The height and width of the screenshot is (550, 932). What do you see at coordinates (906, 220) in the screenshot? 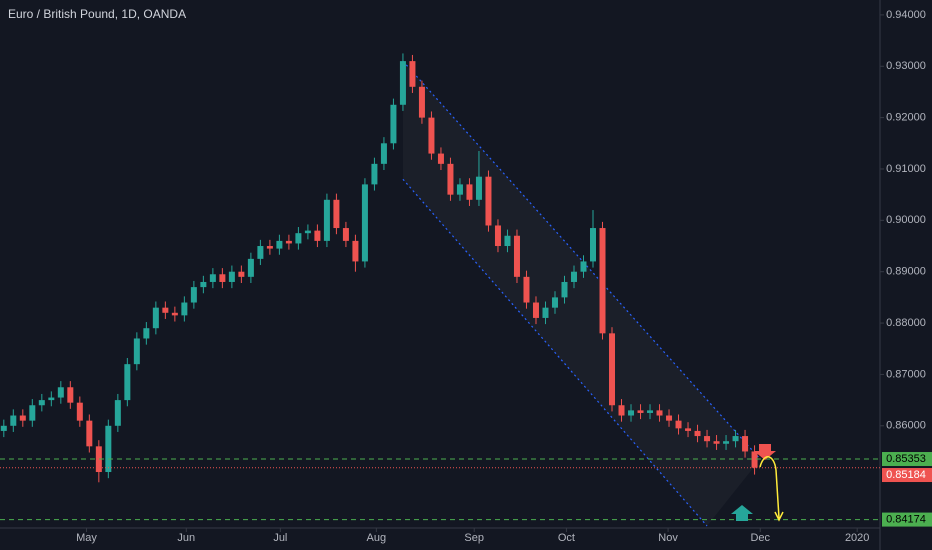
I see `y-tick-label: 0.90000` at bounding box center [906, 220].